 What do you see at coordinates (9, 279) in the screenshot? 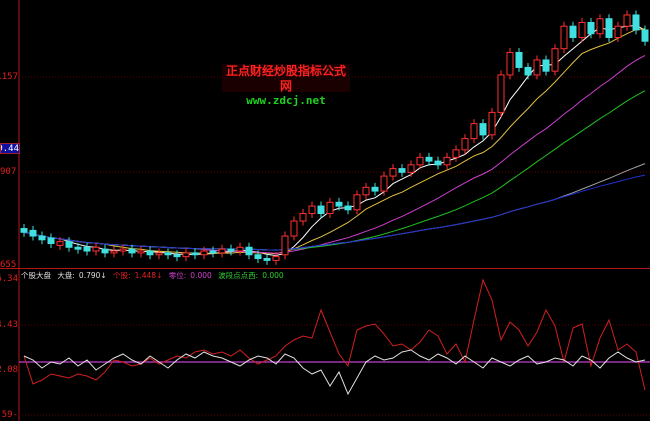
I see `indicator-tick-label: 6.34` at bounding box center [9, 279].